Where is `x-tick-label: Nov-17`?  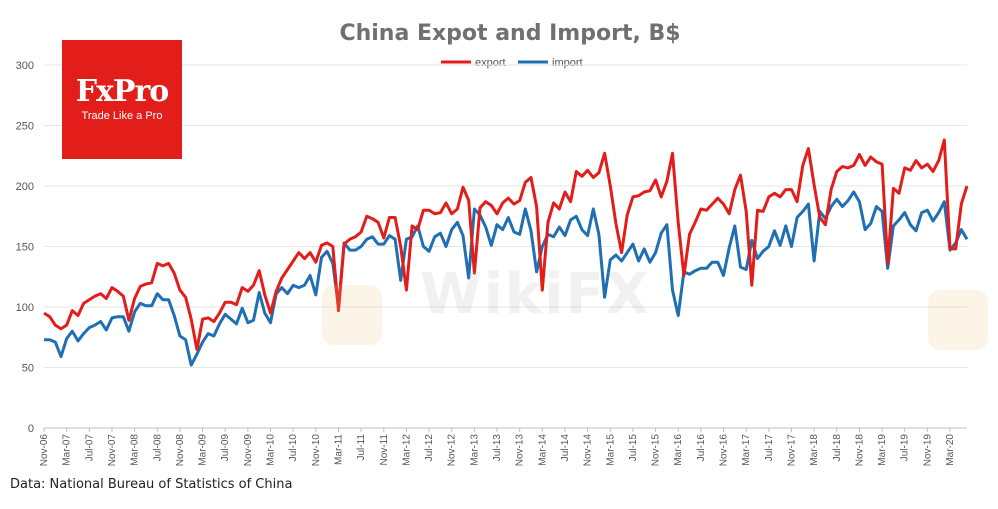 x-tick-label: Nov-17 is located at coordinates (791, 450).